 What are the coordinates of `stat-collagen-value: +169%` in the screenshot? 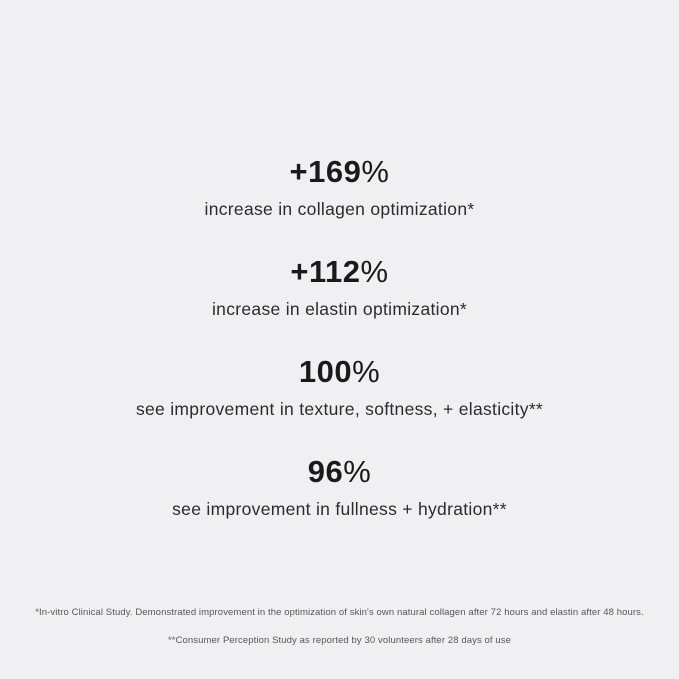 It's located at (339, 172).